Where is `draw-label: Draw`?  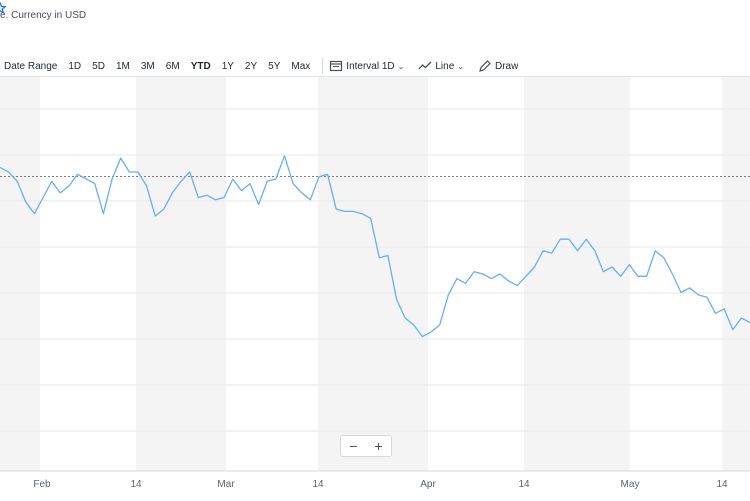 draw-label: Draw is located at coordinates (506, 66).